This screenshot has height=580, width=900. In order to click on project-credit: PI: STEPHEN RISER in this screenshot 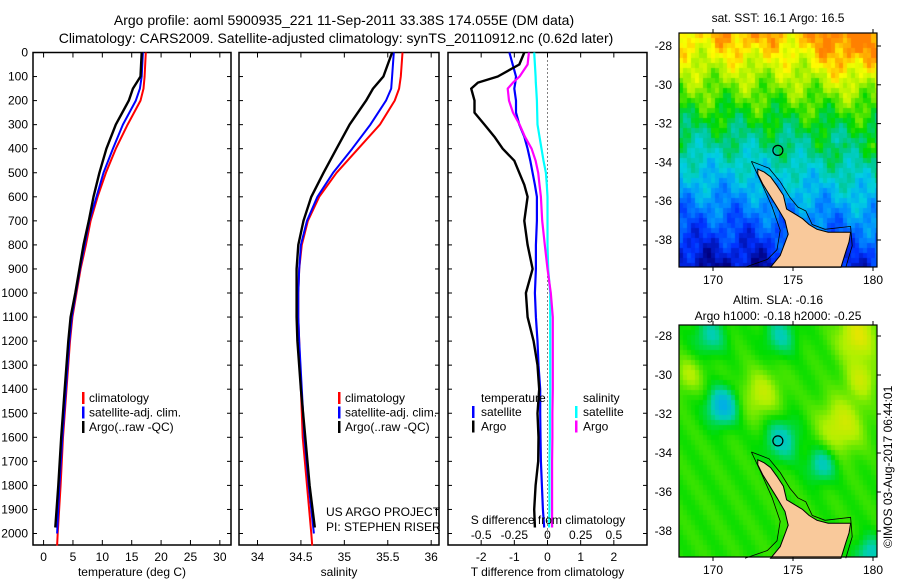, I will do `click(383, 527)`.